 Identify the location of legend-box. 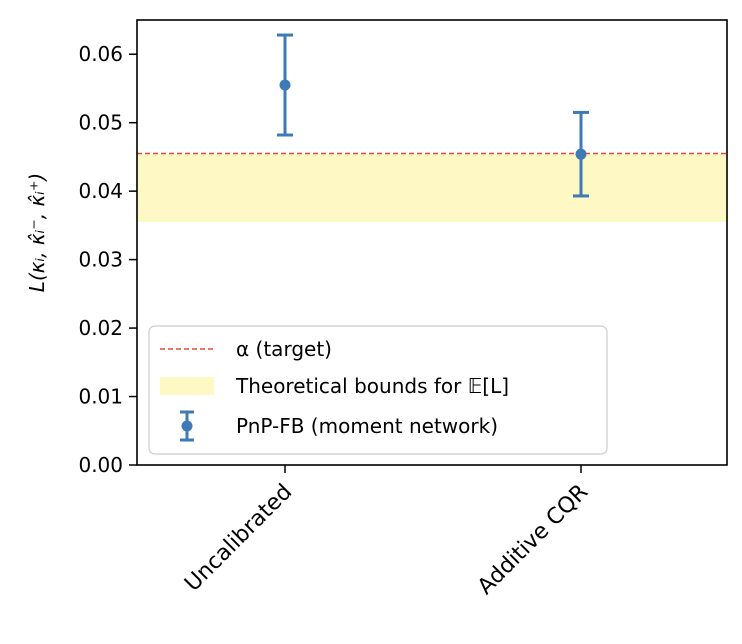
(378, 390).